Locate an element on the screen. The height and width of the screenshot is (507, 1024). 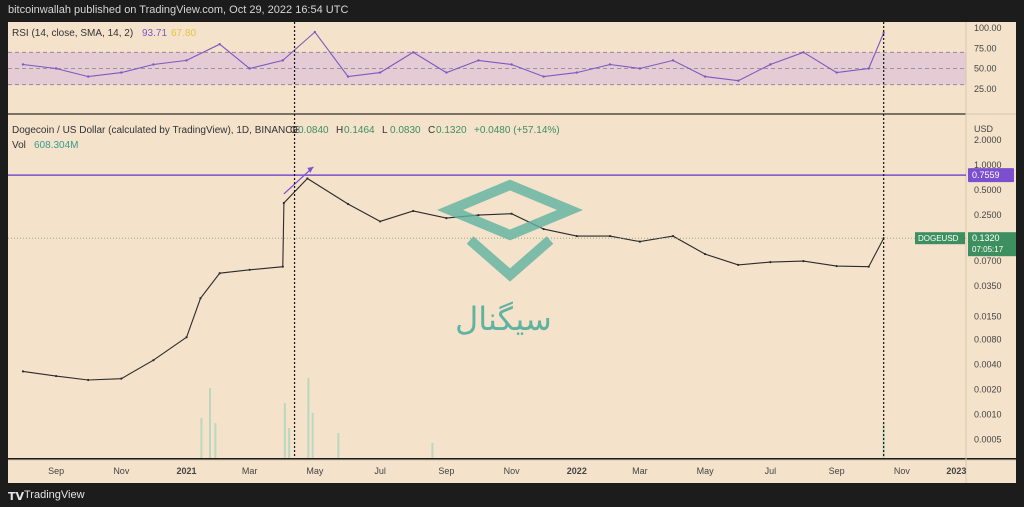
symbol-badge is located at coordinates (940, 238).